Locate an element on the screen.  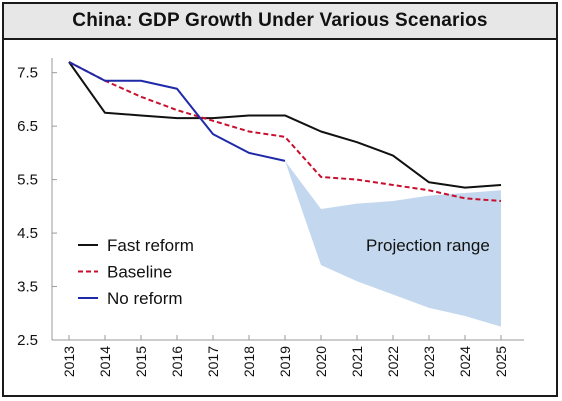
legend-label: Baseline is located at coordinates (139, 272).